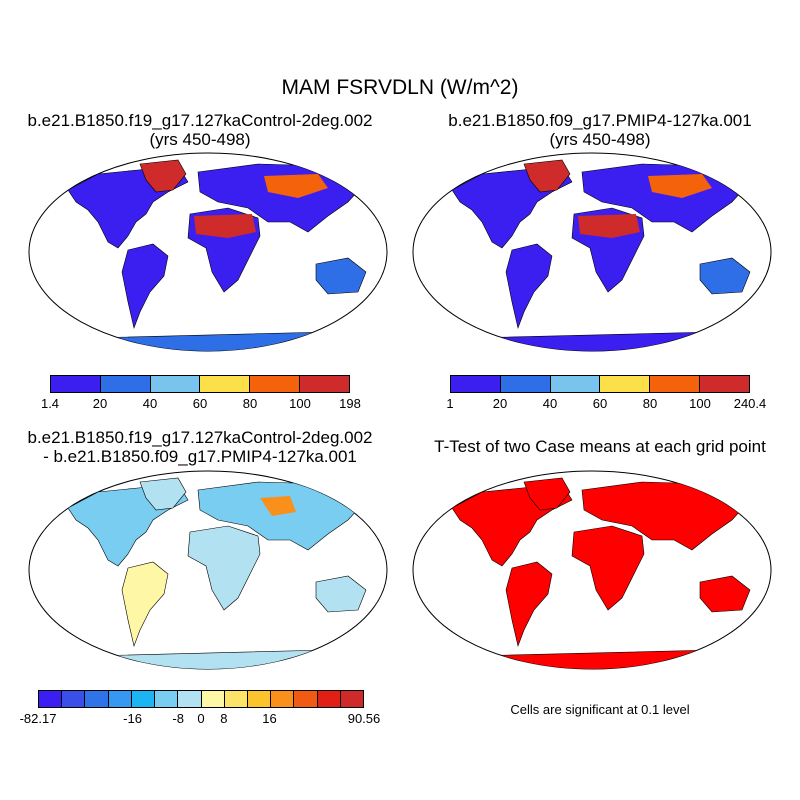  What do you see at coordinates (269, 718) in the screenshot?
I see `colorbar-tick-label: 16` at bounding box center [269, 718].